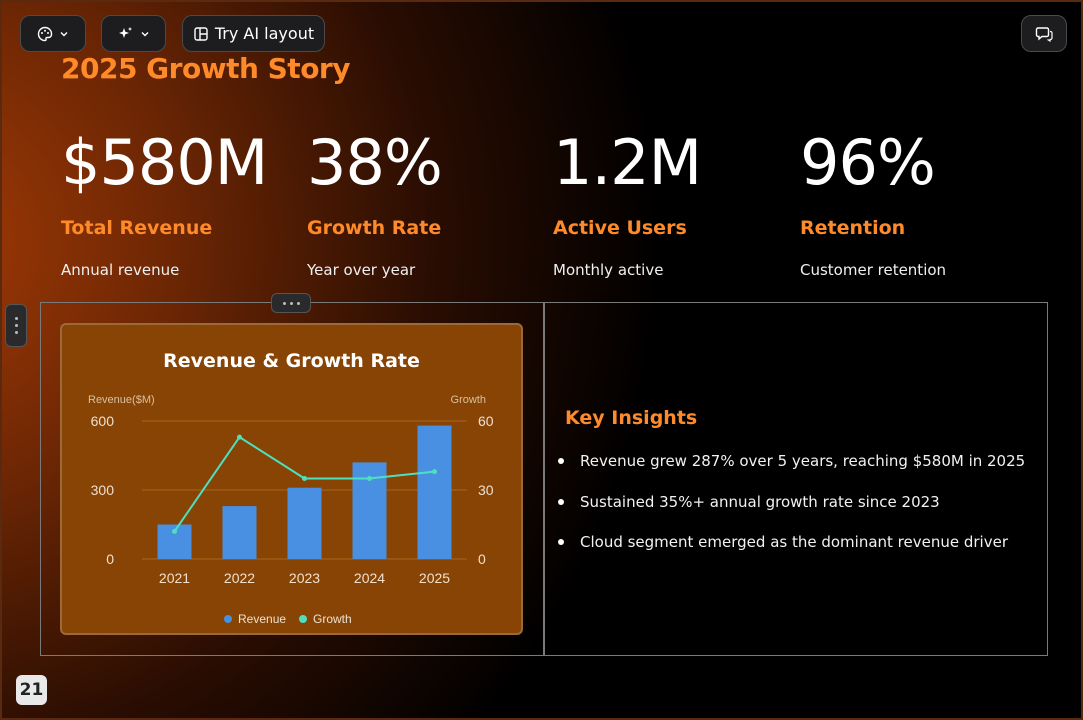 The width and height of the screenshot is (1083, 720). Describe the element at coordinates (627, 162) in the screenshot. I see `stat-value: 1.2M` at that location.